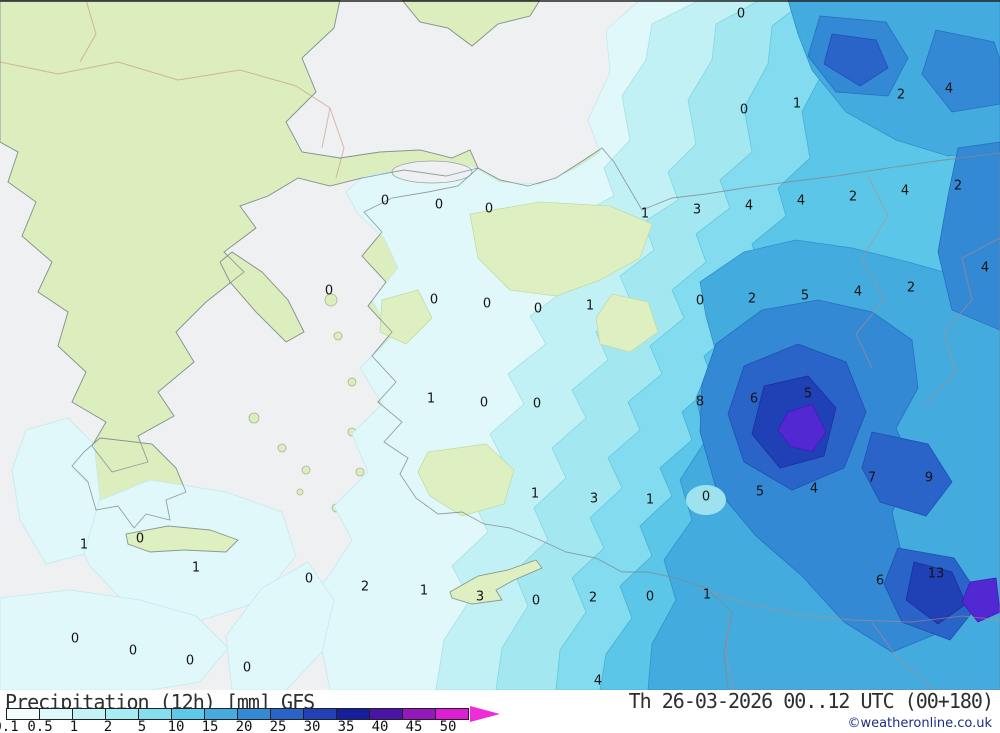 The height and width of the screenshot is (733, 1000). I want to click on map-title: Precipitation (12h) [mm] GFS, so click(160, 702).